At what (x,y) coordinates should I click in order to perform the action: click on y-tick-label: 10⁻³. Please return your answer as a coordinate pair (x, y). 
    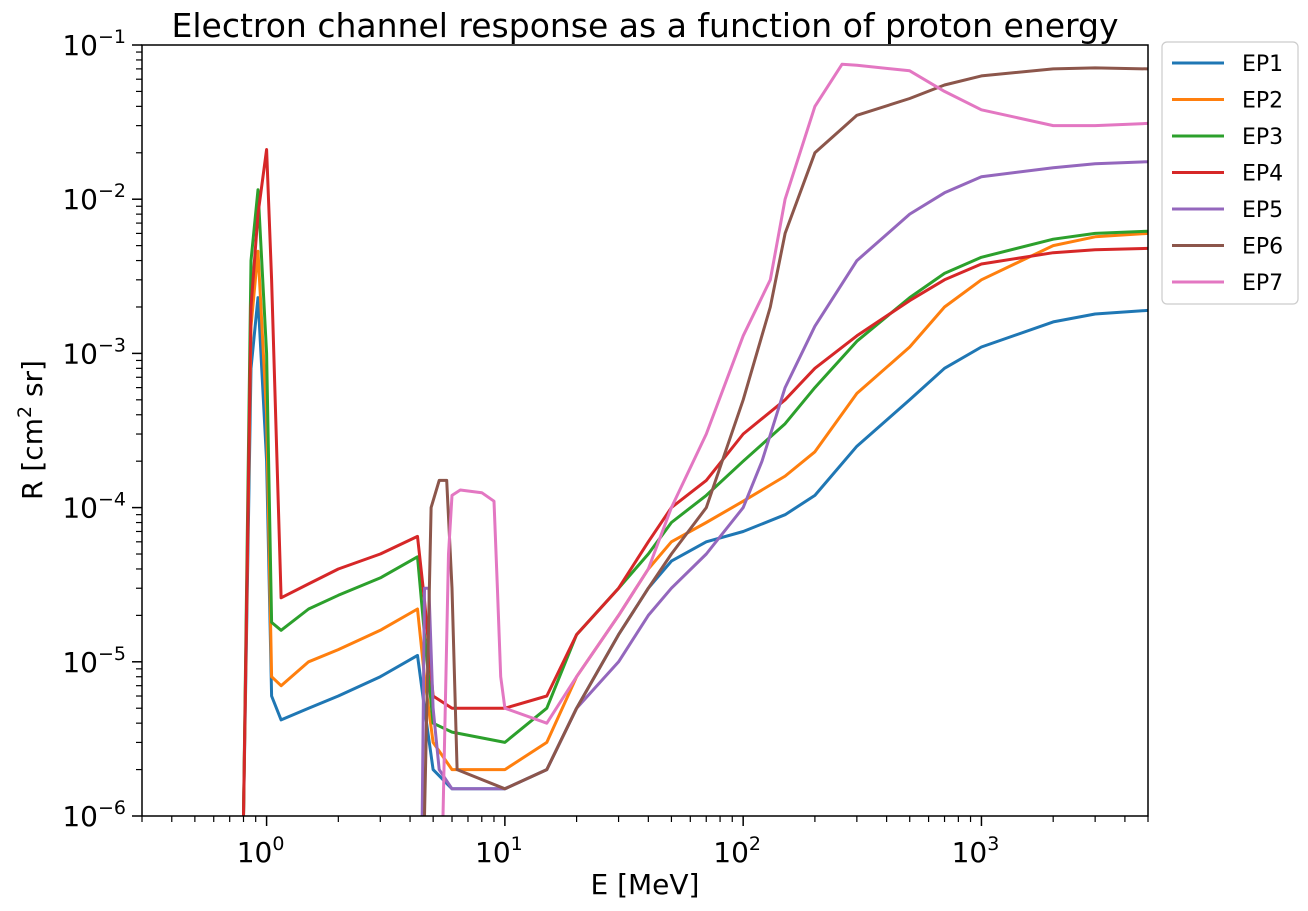
    Looking at the image, I should click on (94, 352).